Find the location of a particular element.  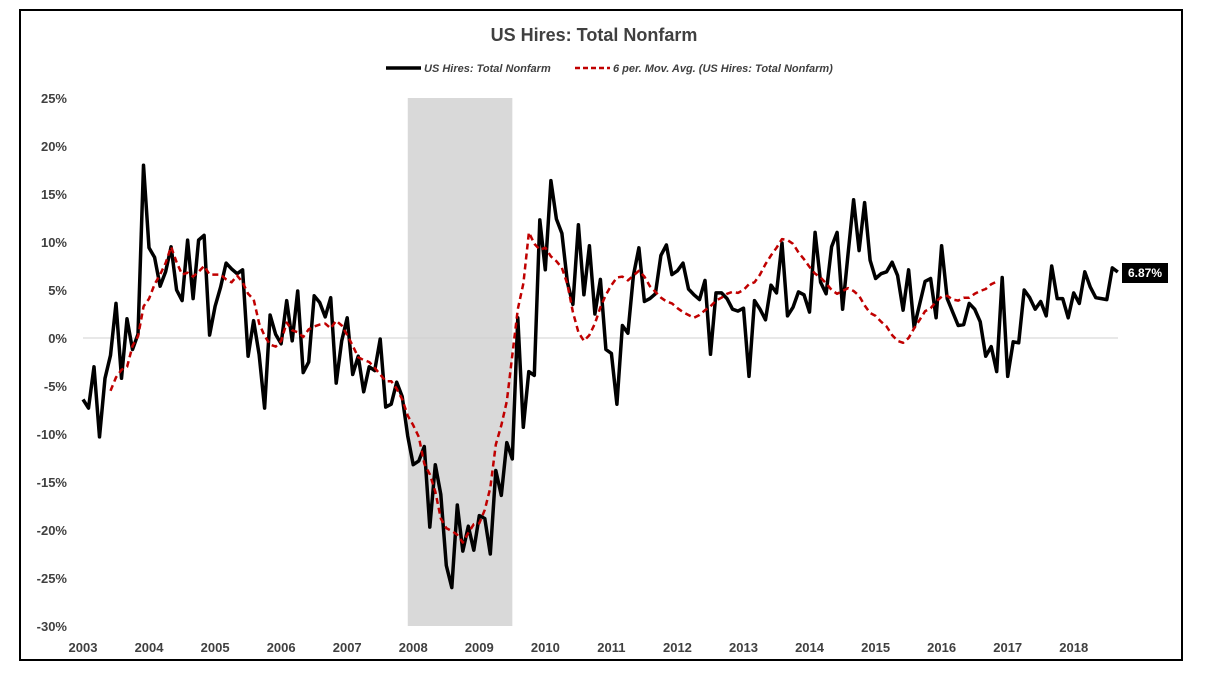

end-value-label-text: 6.87% is located at coordinates (1145, 273).